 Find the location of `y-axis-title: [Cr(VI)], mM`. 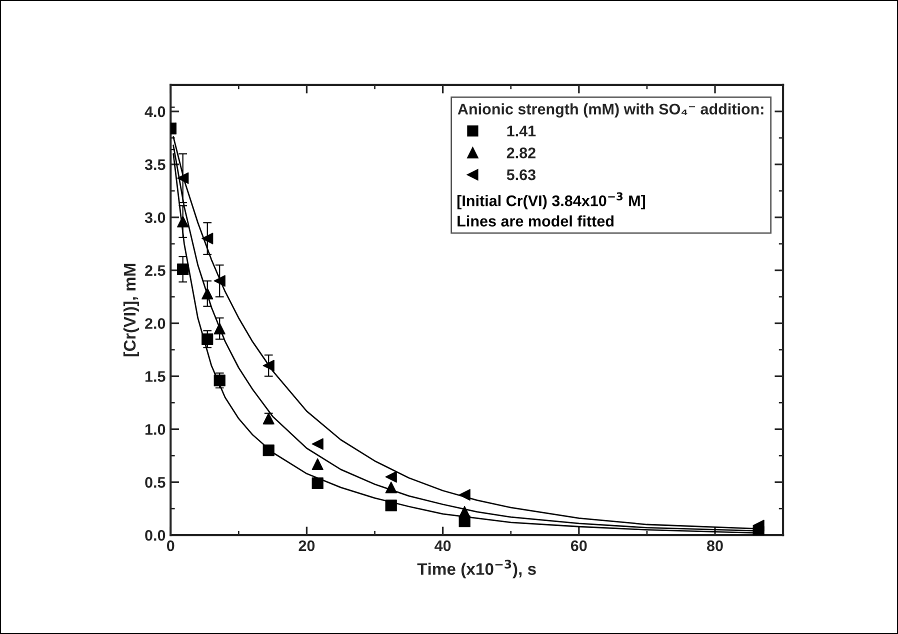

y-axis-title: [Cr(VI)], mM is located at coordinates (131, 310).